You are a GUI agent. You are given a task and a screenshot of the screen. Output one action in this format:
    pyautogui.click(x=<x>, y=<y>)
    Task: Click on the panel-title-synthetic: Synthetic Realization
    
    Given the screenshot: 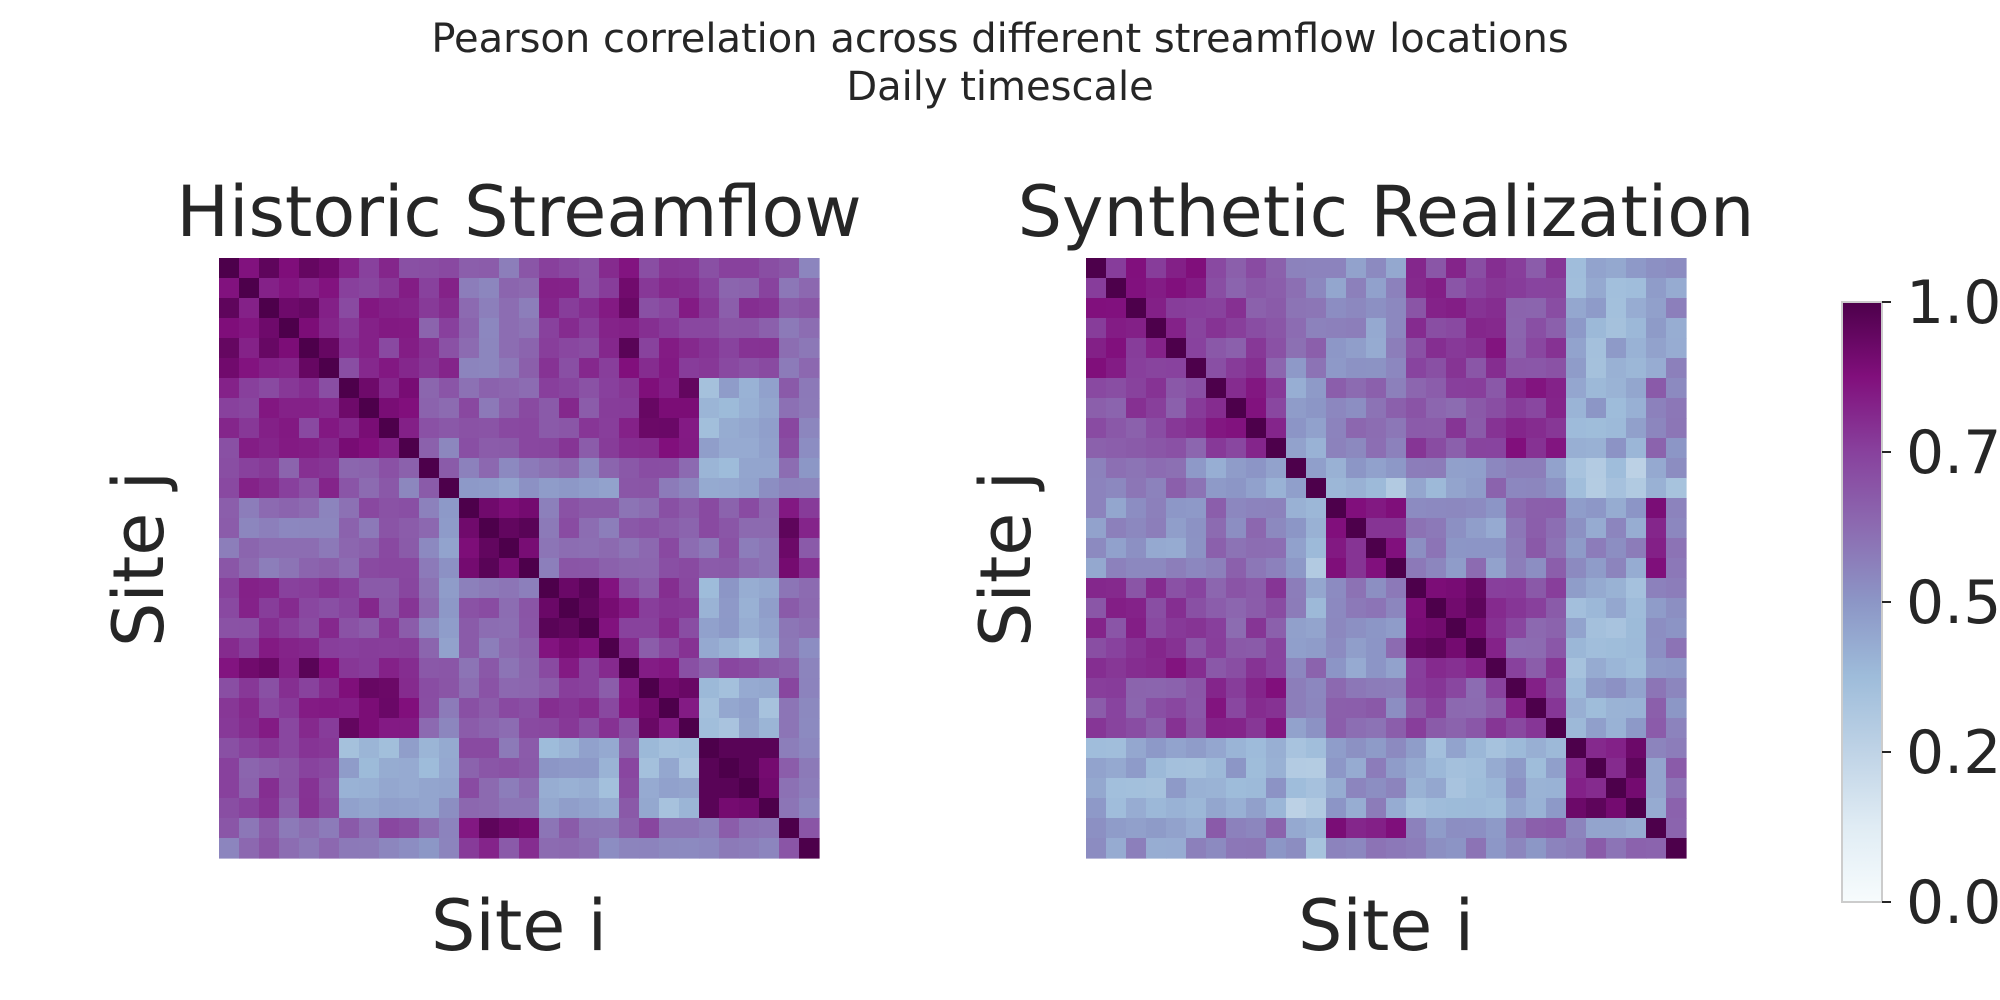 What is the action you would take?
    pyautogui.click(x=1386, y=212)
    